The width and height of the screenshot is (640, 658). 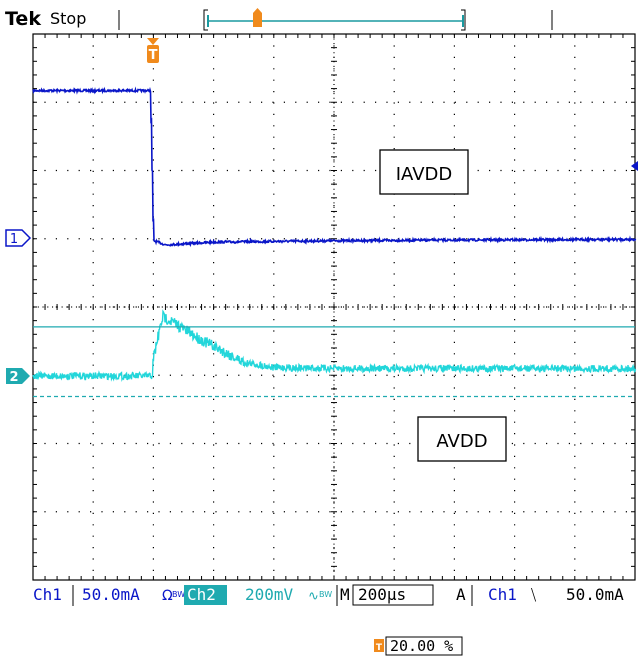 I want to click on ch1-label: Ch1, so click(x=47, y=594).